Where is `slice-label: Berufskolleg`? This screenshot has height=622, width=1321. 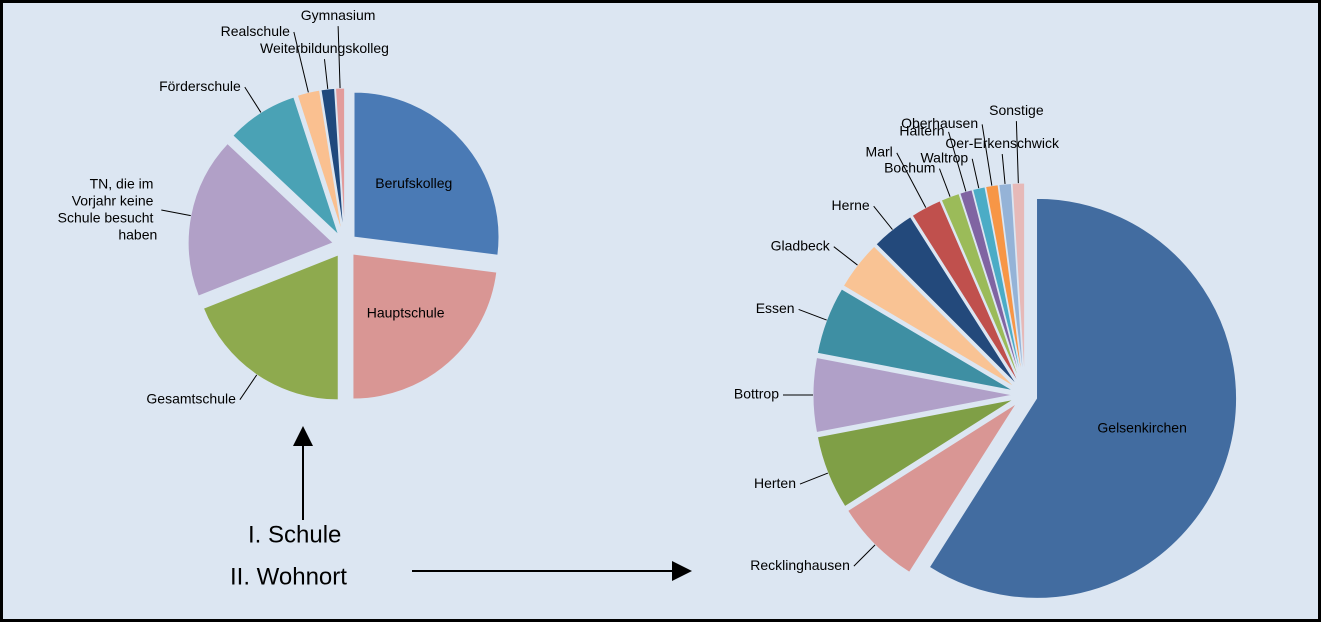 slice-label: Berufskolleg is located at coordinates (413, 183).